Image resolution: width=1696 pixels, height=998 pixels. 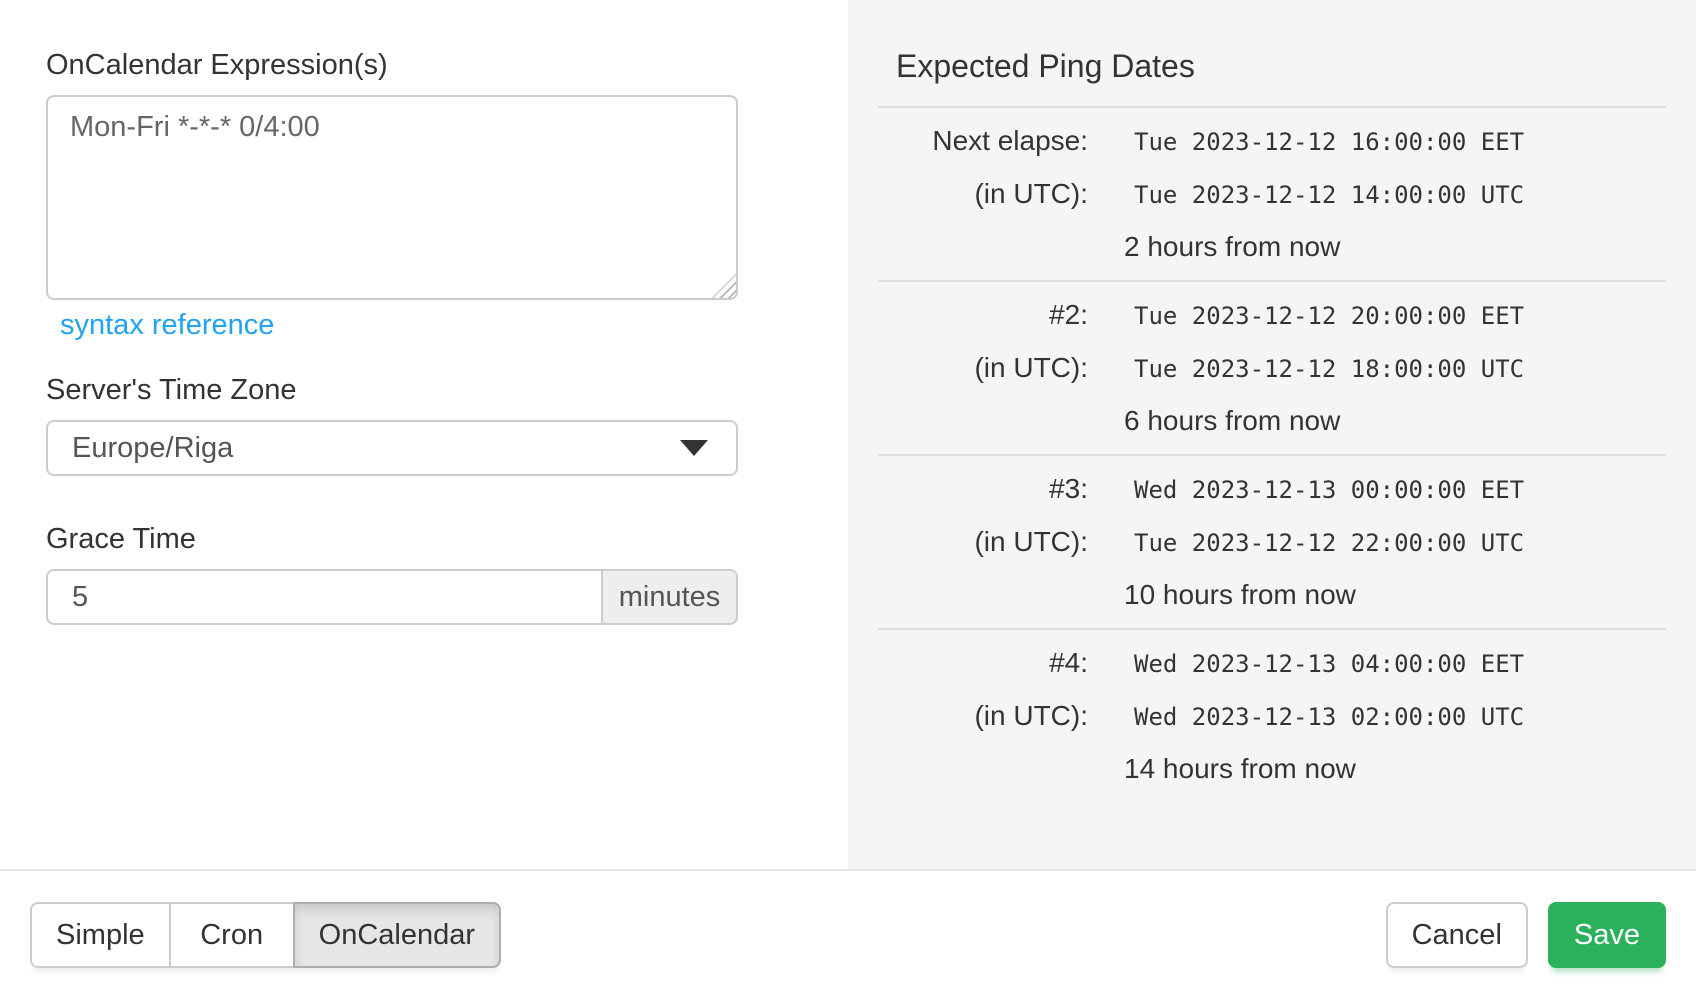 I want to click on ping-row-relative: 6 hours from now, so click(x=1272, y=421).